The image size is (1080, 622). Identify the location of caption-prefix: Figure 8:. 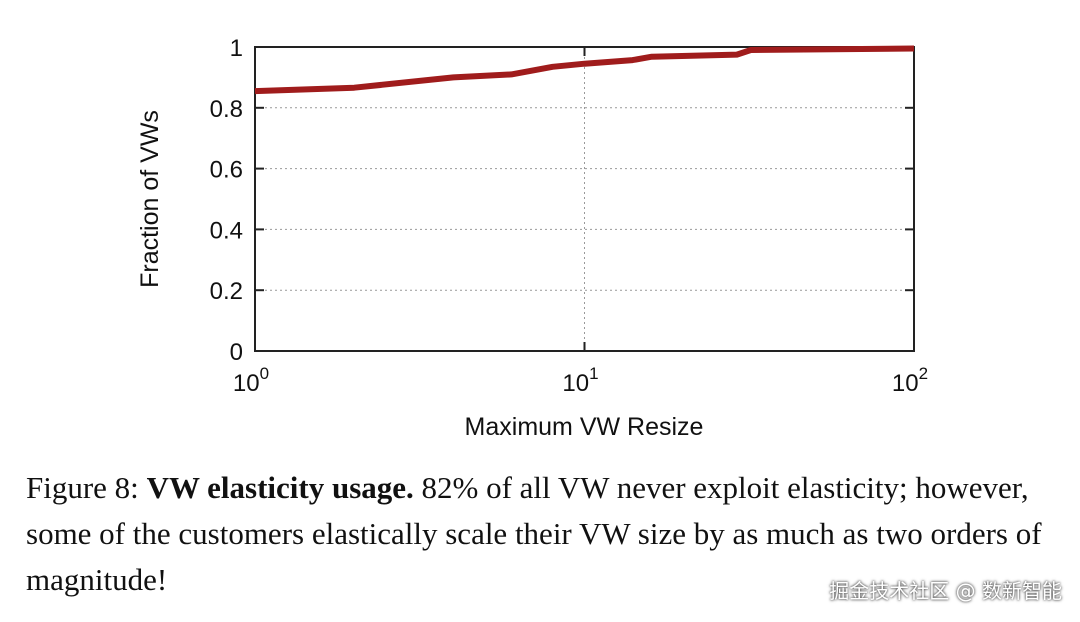
(86, 487).